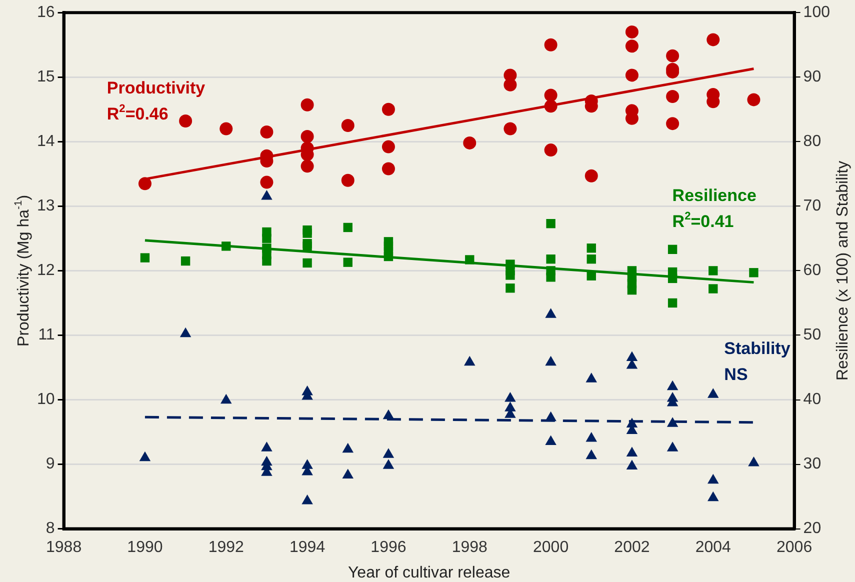 This screenshot has width=855, height=582. I want to click on y-tick-label: 9, so click(50, 464).